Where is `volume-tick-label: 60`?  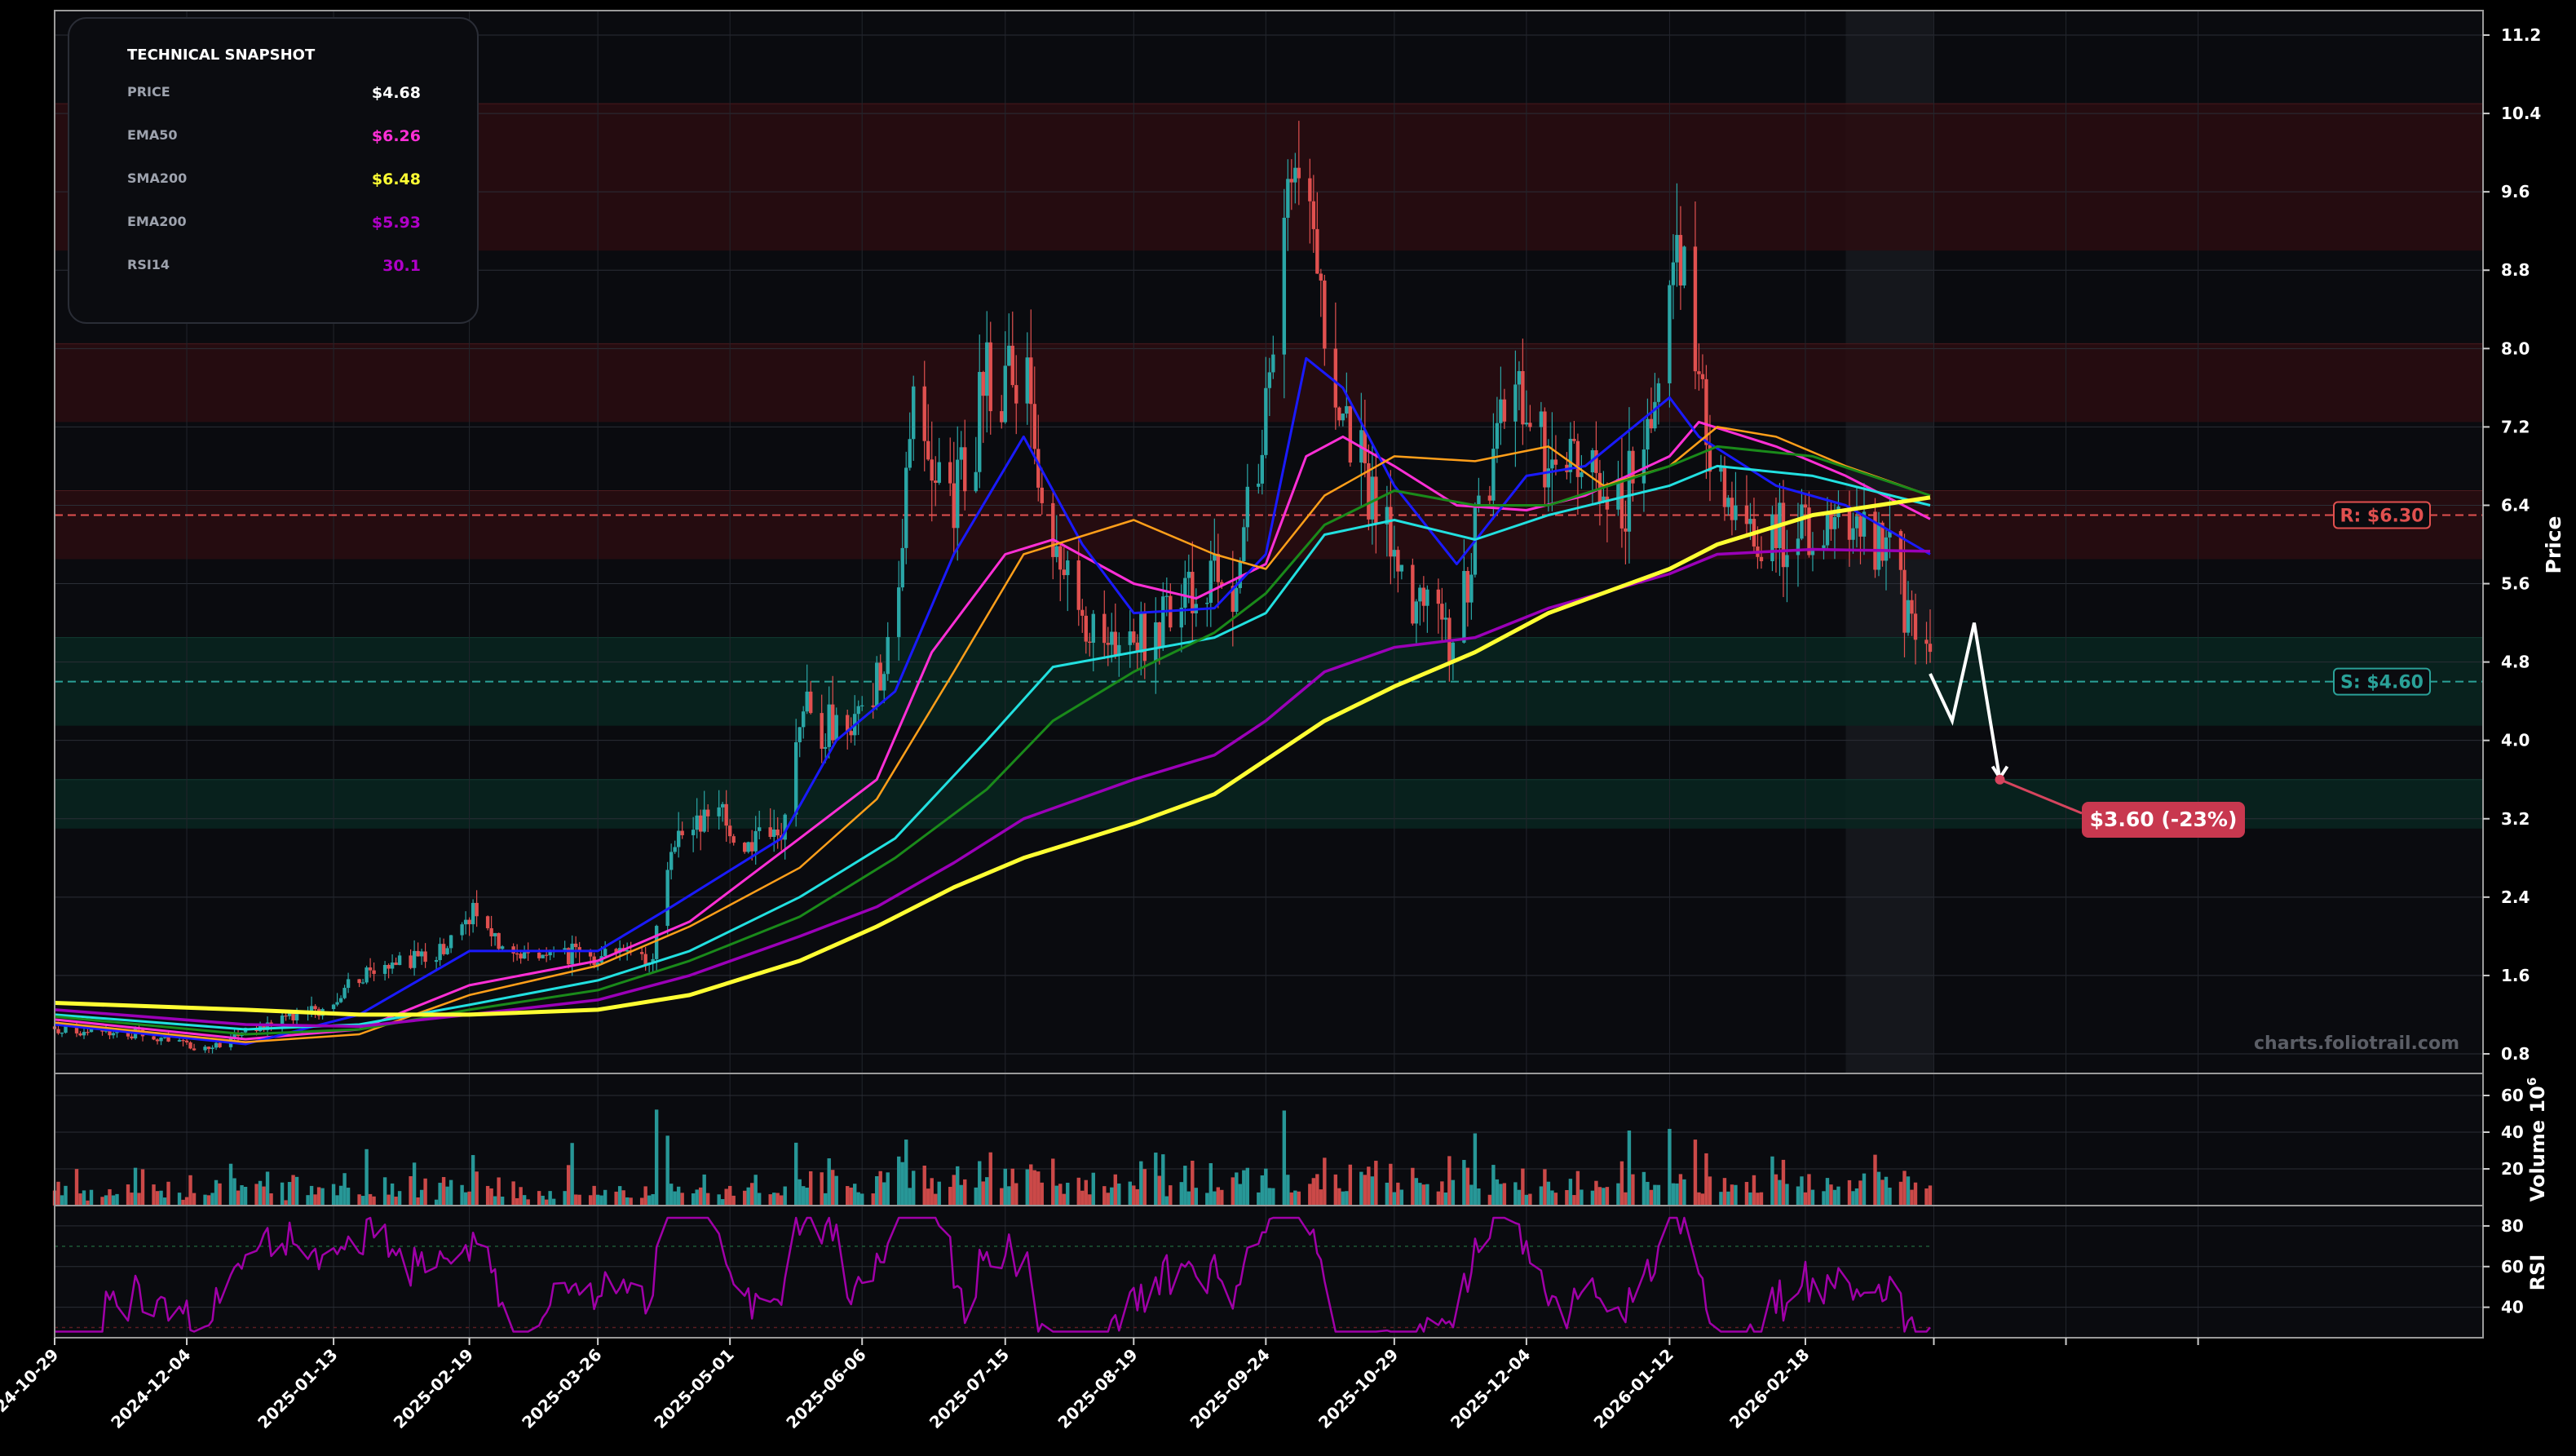
volume-tick-label: 60 is located at coordinates (2512, 1095).